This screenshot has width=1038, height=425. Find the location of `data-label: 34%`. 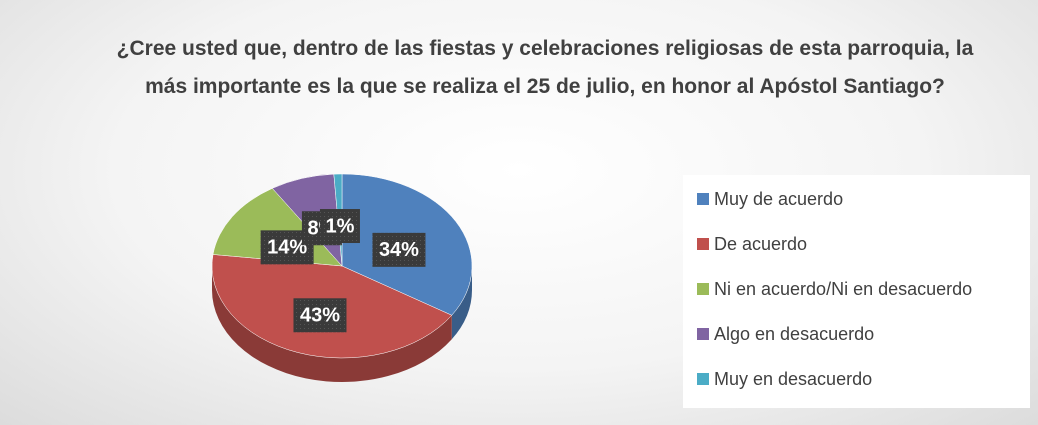

data-label: 34% is located at coordinates (399, 250).